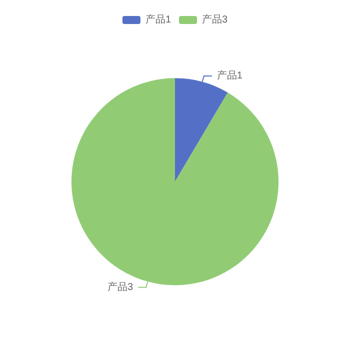  What do you see at coordinates (229, 76) in the screenshot?
I see `slice-label: 产品1` at bounding box center [229, 76].